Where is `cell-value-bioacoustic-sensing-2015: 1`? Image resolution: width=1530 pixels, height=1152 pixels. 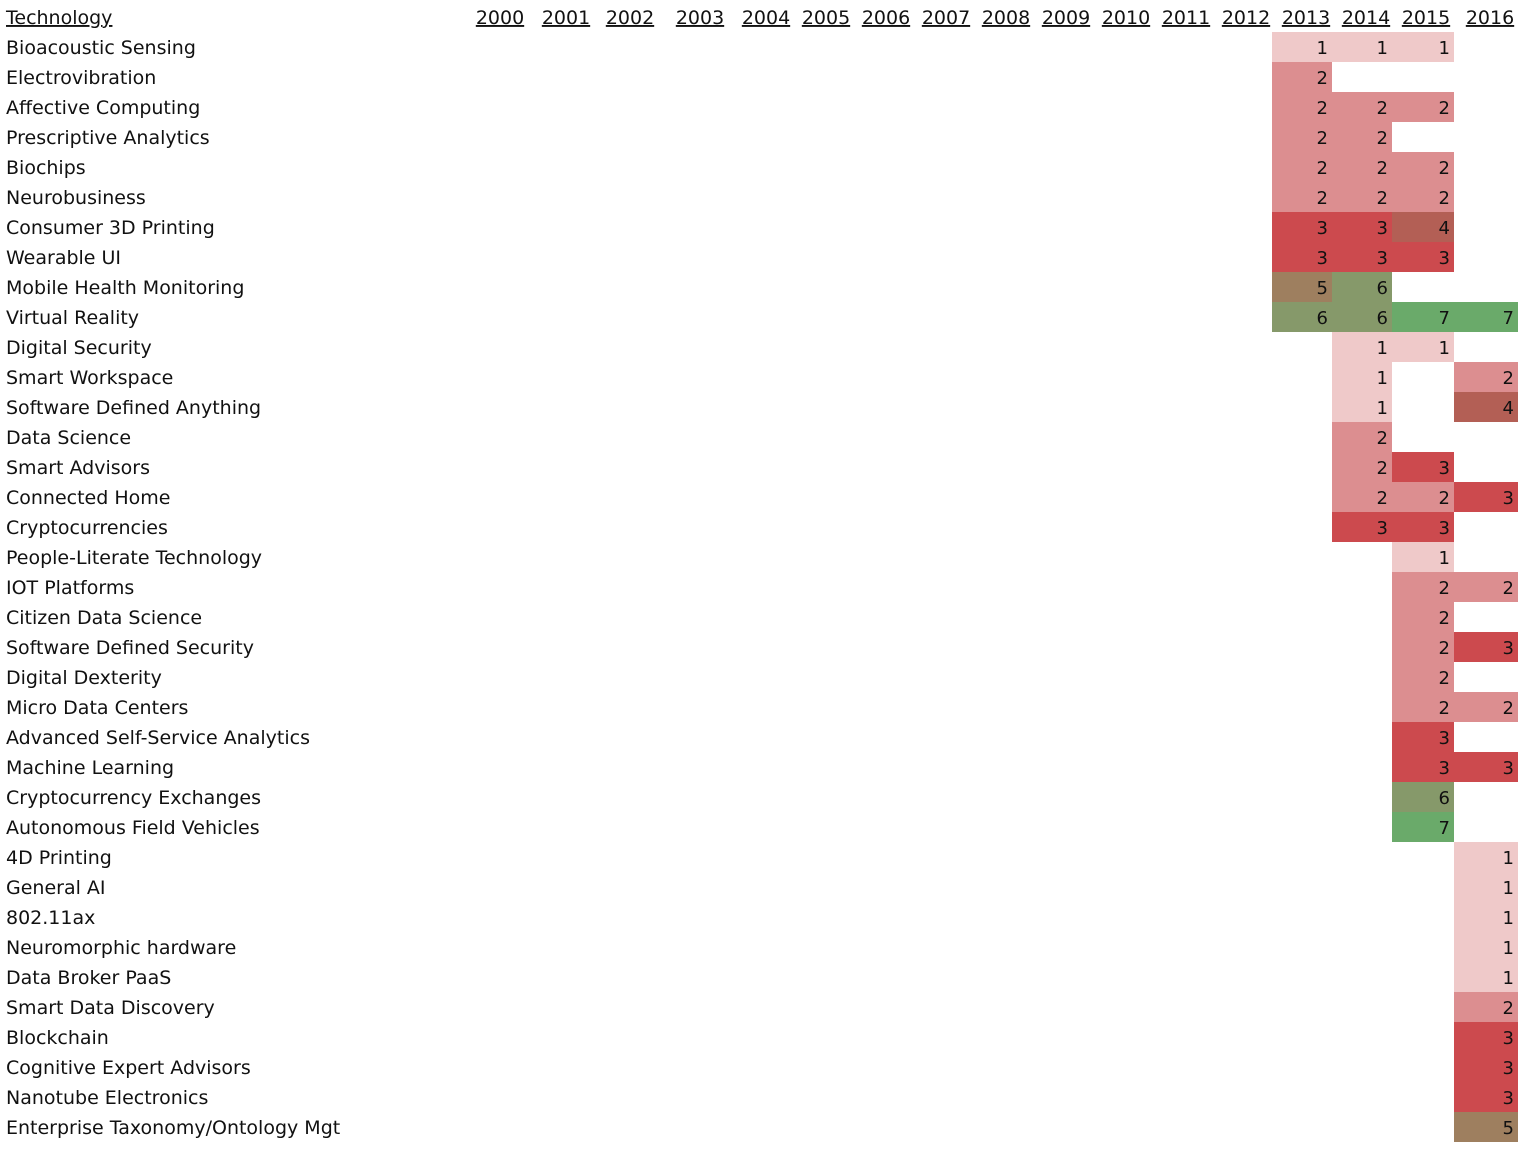 cell-value-bioacoustic-sensing-2015: 1 is located at coordinates (1444, 48).